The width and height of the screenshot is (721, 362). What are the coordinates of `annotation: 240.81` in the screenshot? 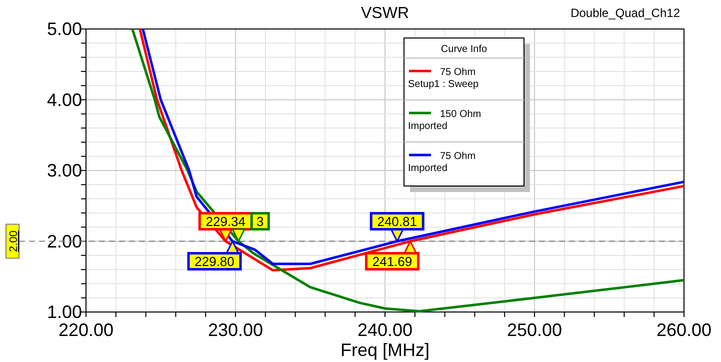 It's located at (397, 221).